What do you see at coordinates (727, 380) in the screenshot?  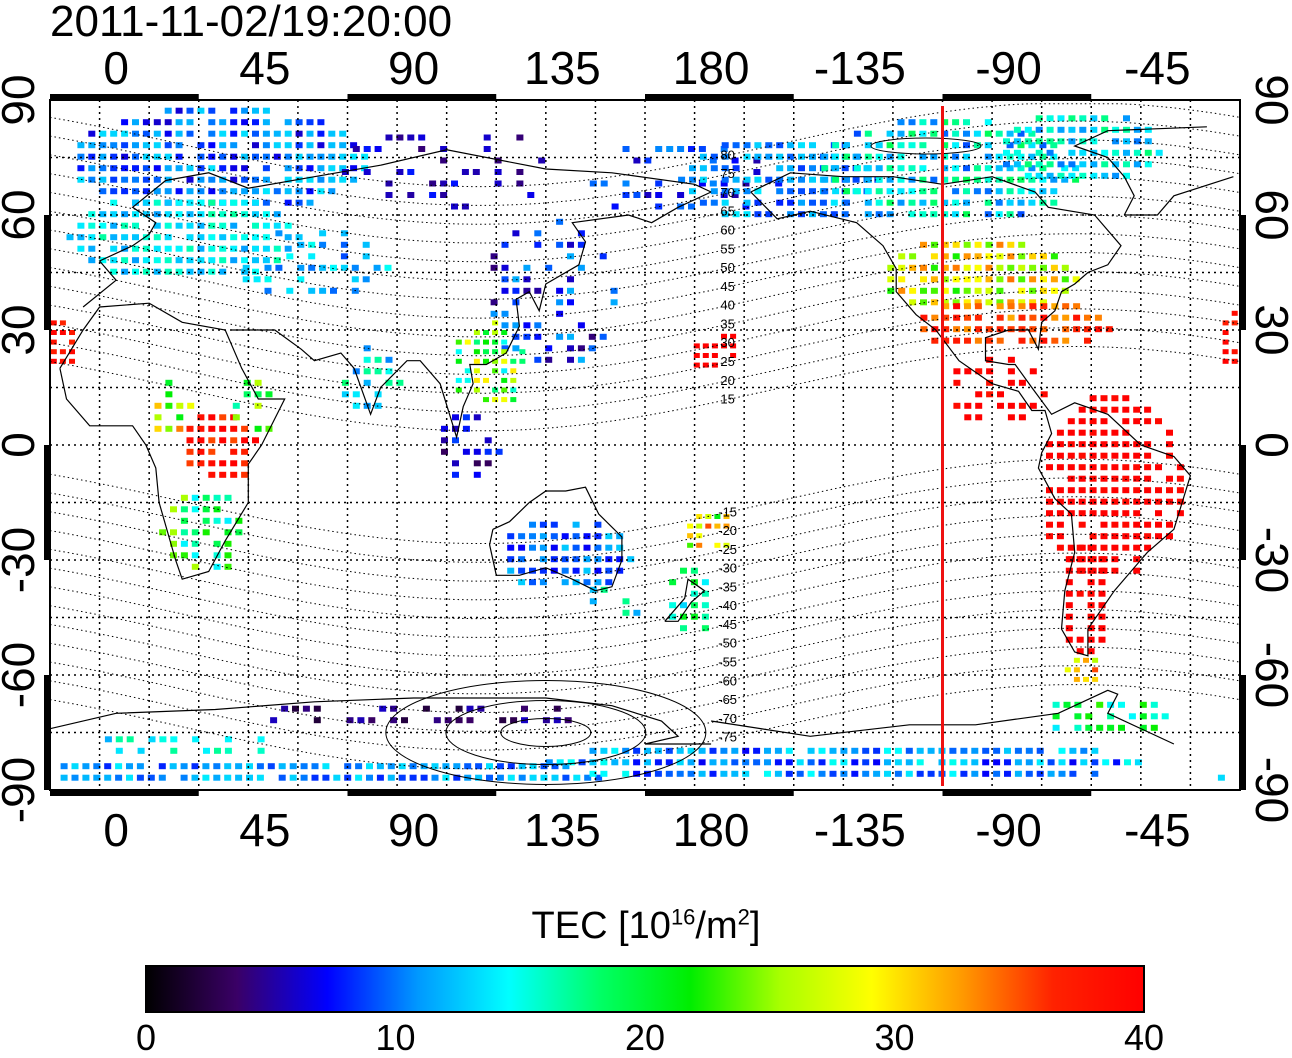 I see `magnetic-lat-label: 20` at bounding box center [727, 380].